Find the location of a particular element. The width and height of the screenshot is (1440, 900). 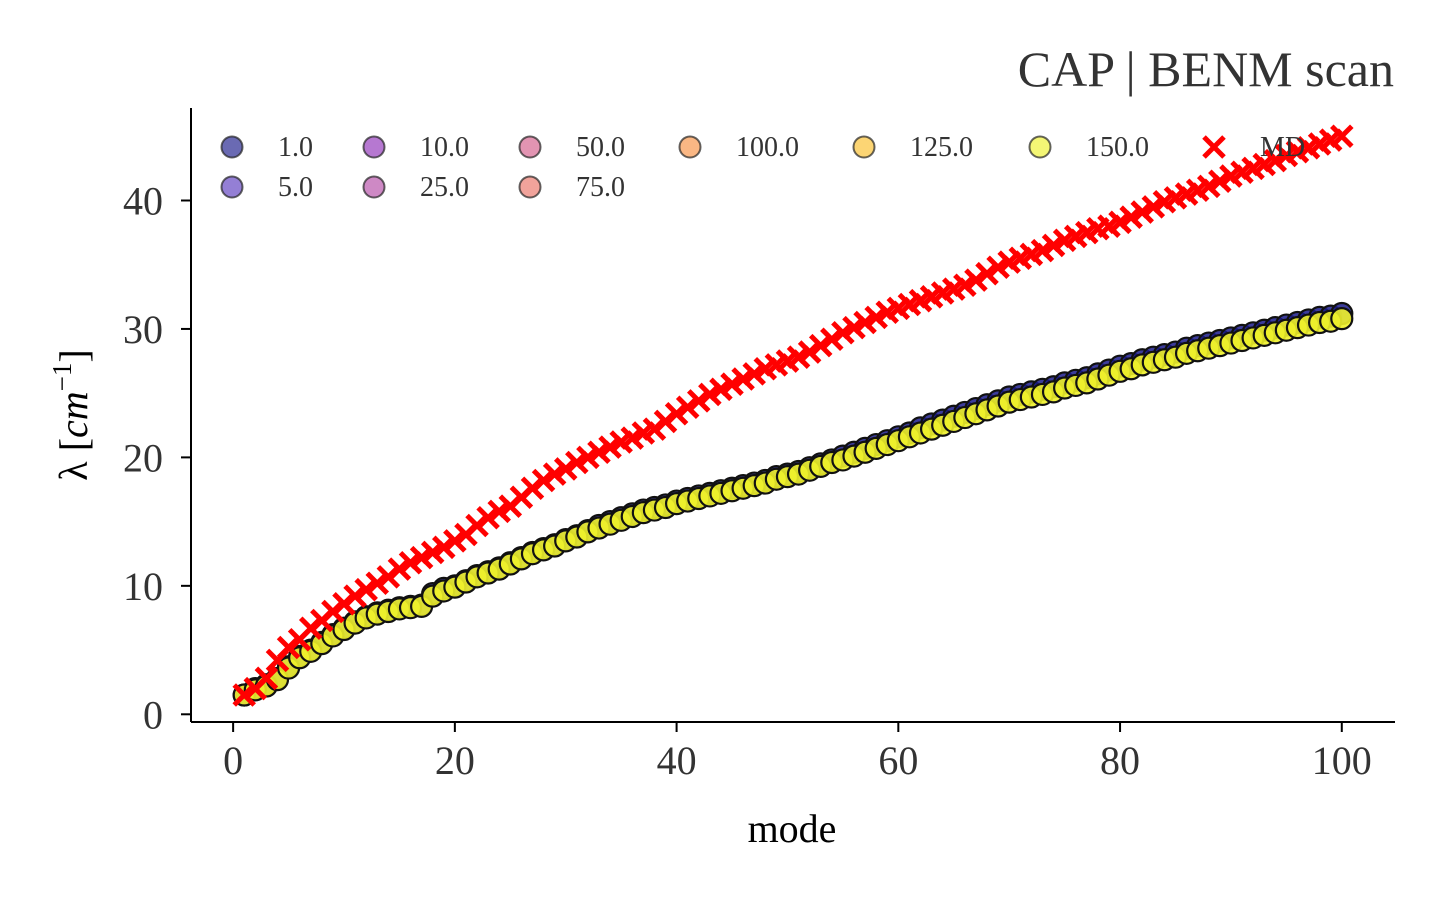

y-tick-label: 30 is located at coordinates (143, 329).